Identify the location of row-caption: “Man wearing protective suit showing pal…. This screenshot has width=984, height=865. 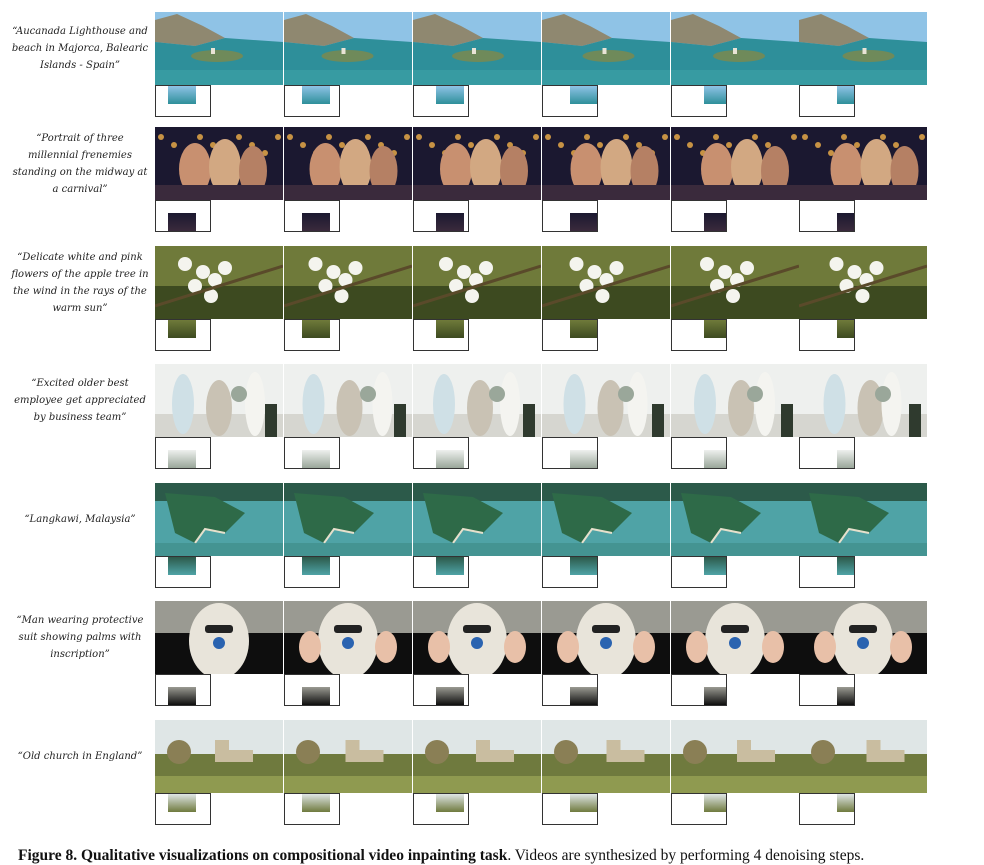
(80, 637).